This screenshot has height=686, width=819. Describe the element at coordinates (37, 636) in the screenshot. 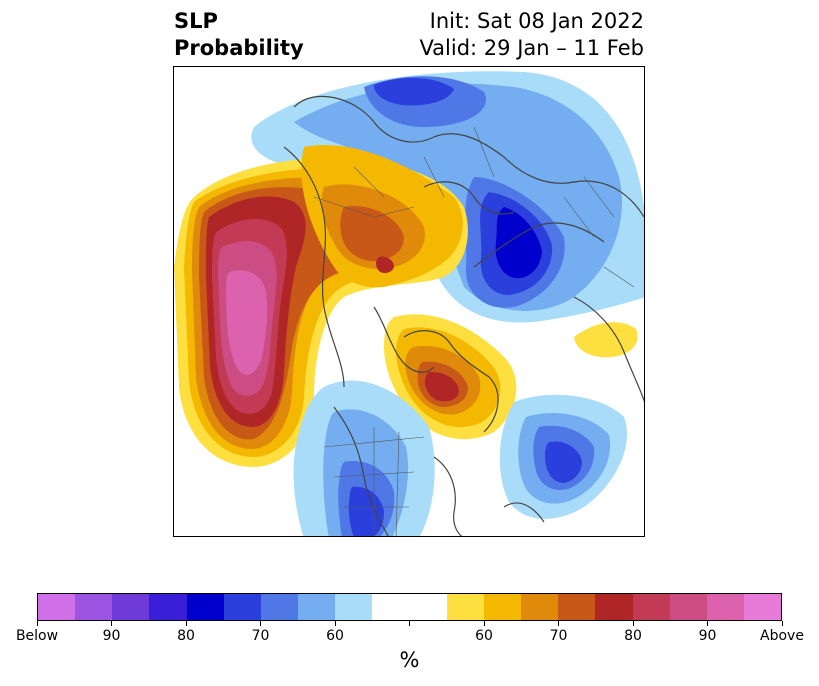

I see `colorbar-tick-label: Below` at that location.